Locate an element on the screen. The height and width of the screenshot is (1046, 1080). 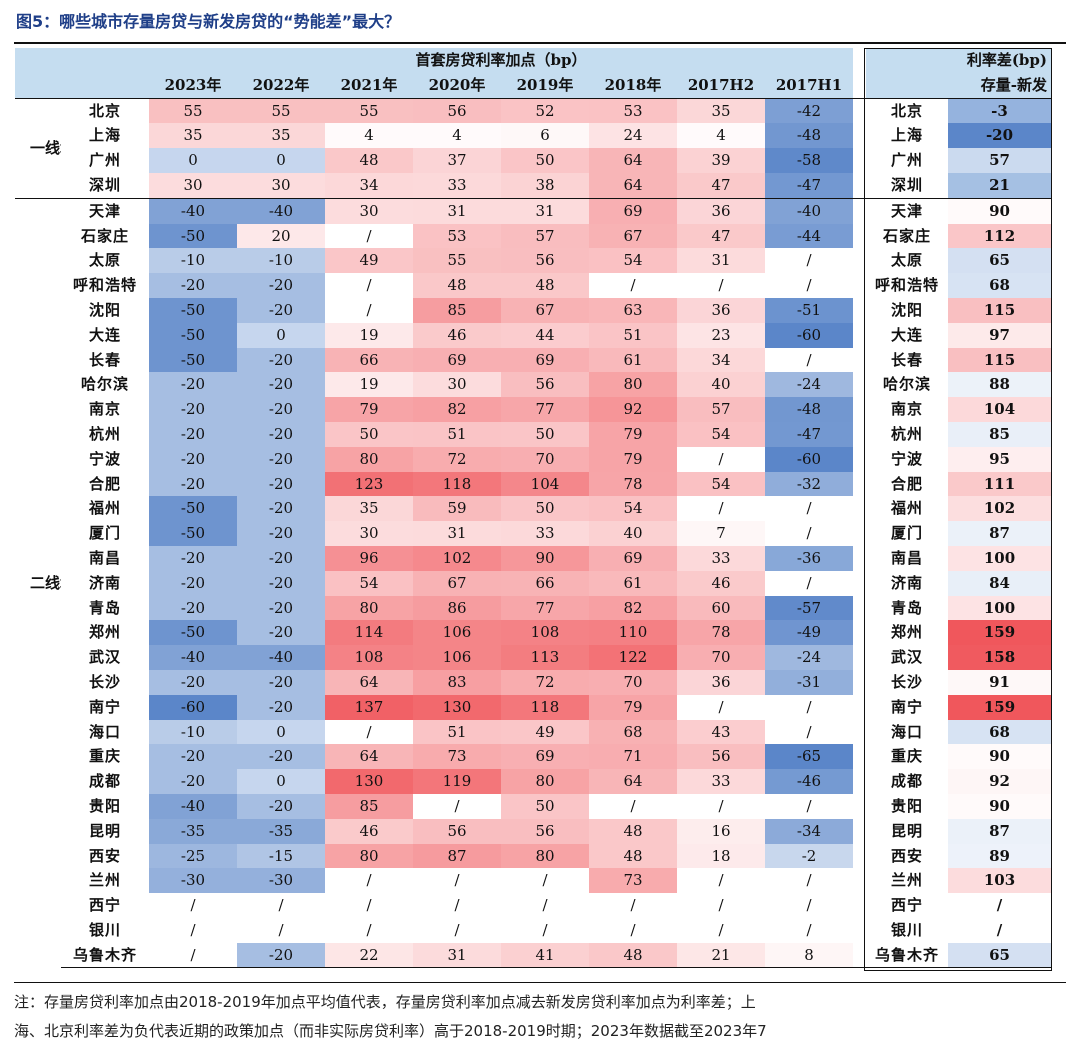
year-header: 2020年 is located at coordinates (457, 85).